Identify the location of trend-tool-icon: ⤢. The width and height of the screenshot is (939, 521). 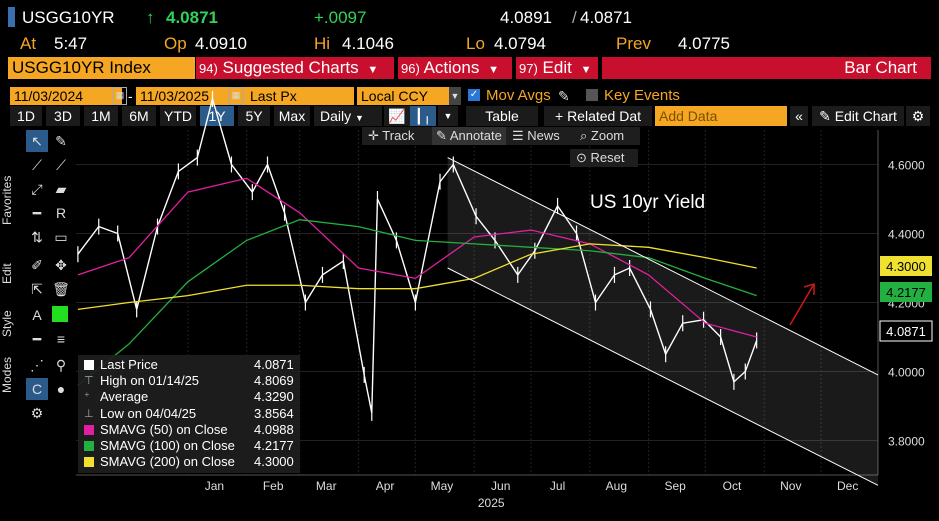
(37, 189).